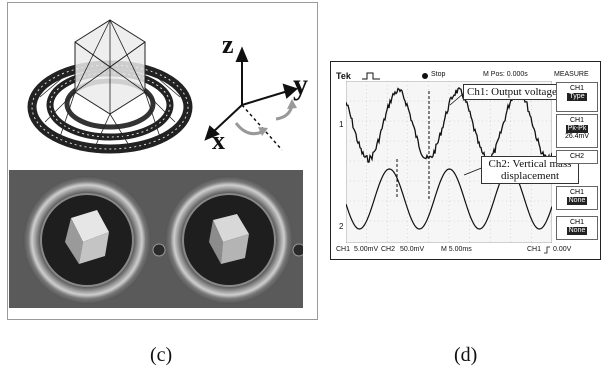  Describe the element at coordinates (577, 136) in the screenshot. I see `measure-box-2-extra: 26.4mV` at that location.